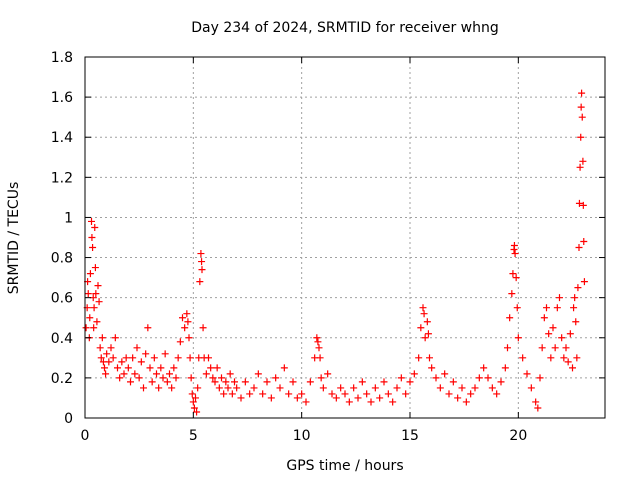 This screenshot has height=480, width=640. Describe the element at coordinates (62, 339) in the screenshot. I see `y-tick-label: 0.4` at that location.